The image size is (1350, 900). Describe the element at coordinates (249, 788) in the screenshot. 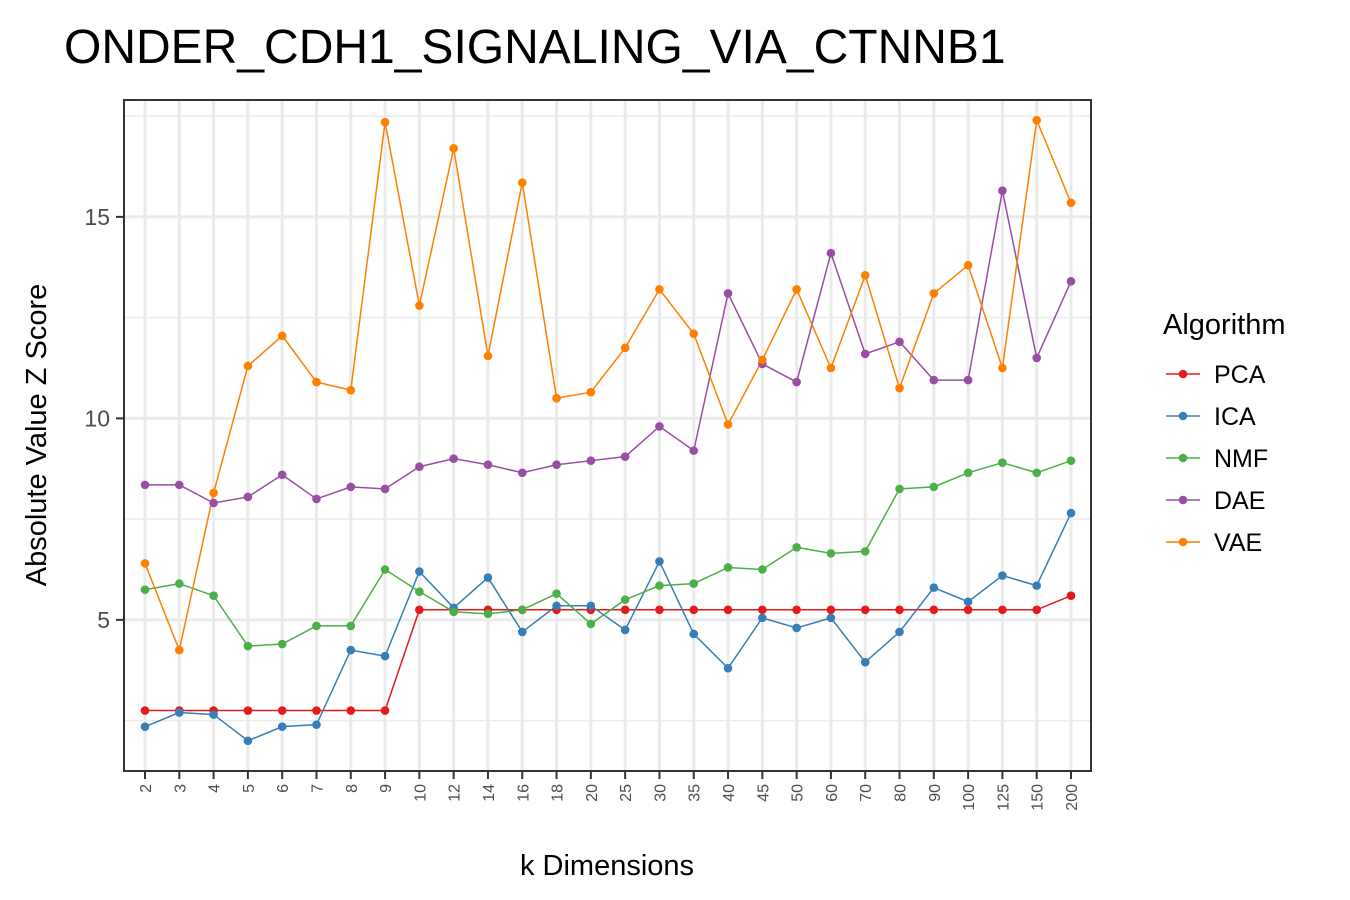

I see `x-tick-label: 5` at that location.